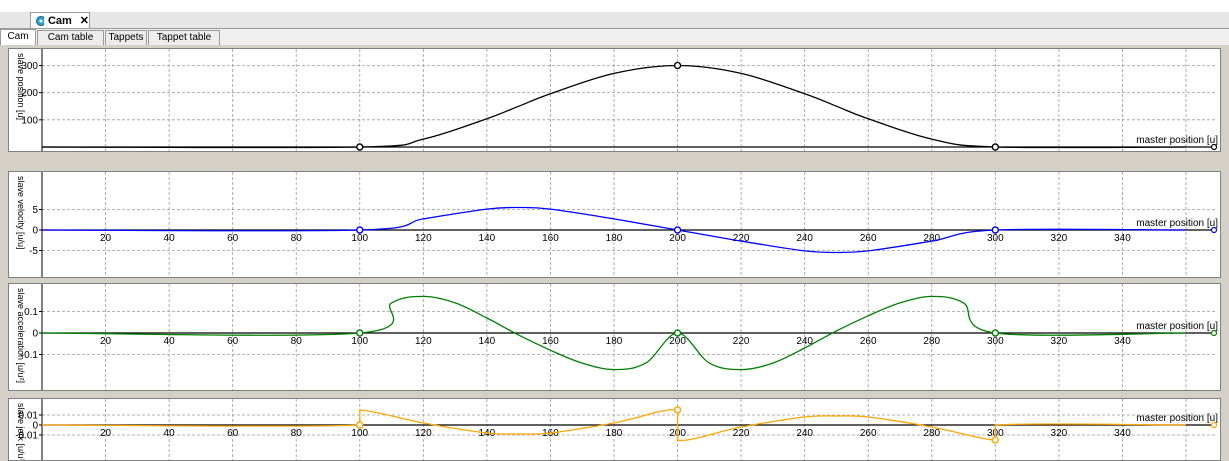 Image resolution: width=1229 pixels, height=461 pixels. Describe the element at coordinates (29, 416) in the screenshot. I see `y-tick-label: 0.01` at that location.